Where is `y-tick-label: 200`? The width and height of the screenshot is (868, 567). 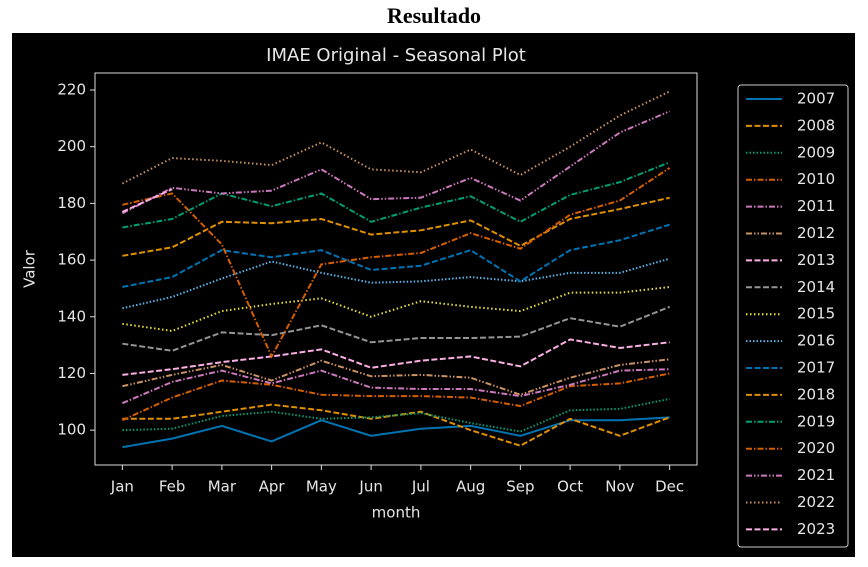 y-tick-label: 200 is located at coordinates (71, 146).